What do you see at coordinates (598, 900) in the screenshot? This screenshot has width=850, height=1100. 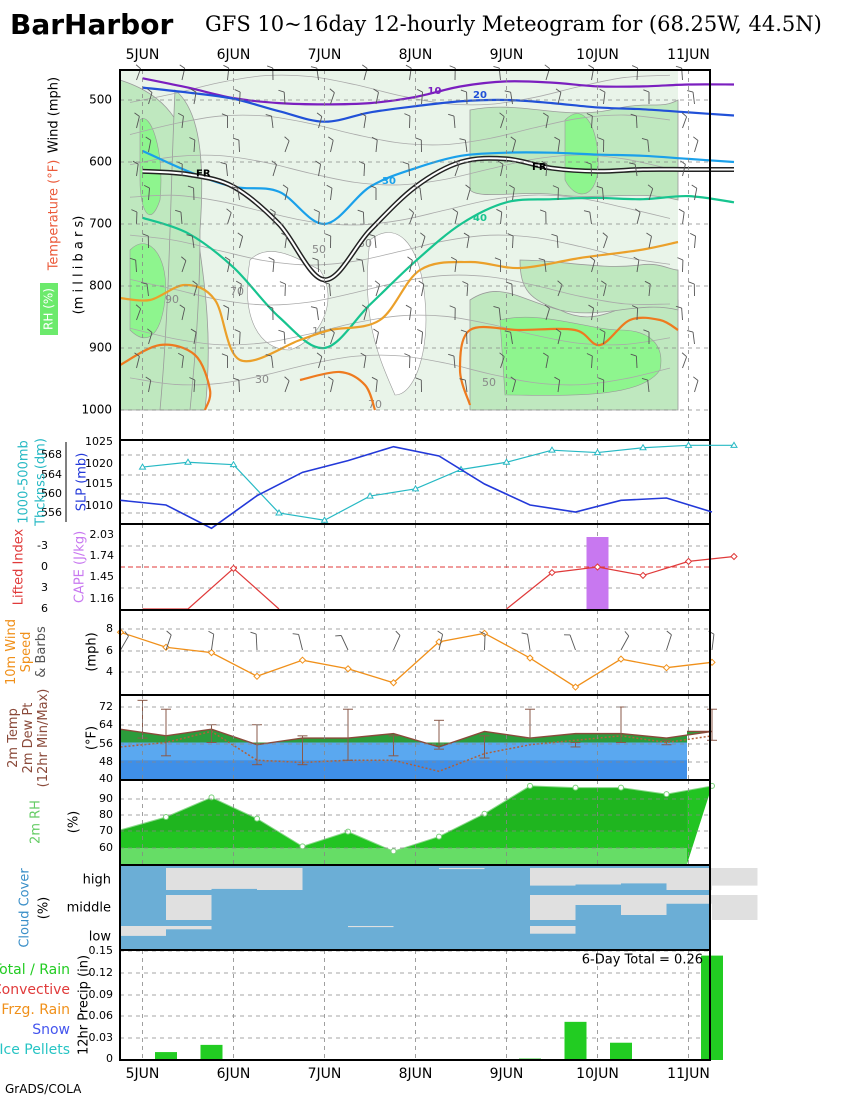 I see `cloud-clear-middle` at bounding box center [598, 900].